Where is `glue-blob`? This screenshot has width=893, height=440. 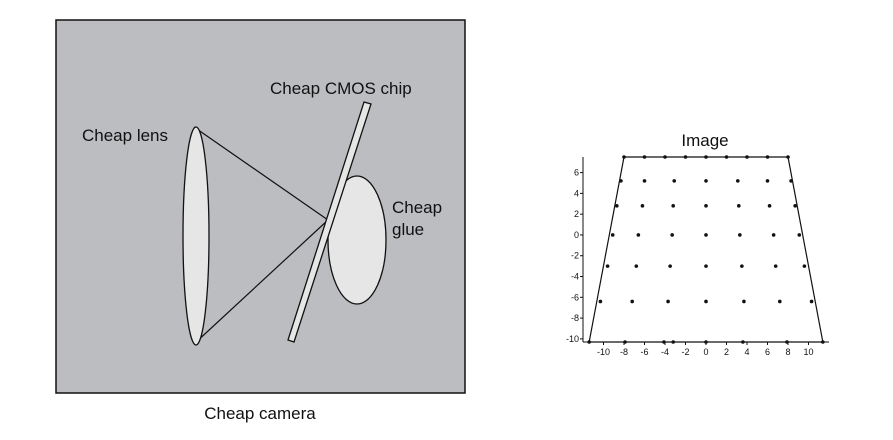
glue-blob is located at coordinates (357, 240).